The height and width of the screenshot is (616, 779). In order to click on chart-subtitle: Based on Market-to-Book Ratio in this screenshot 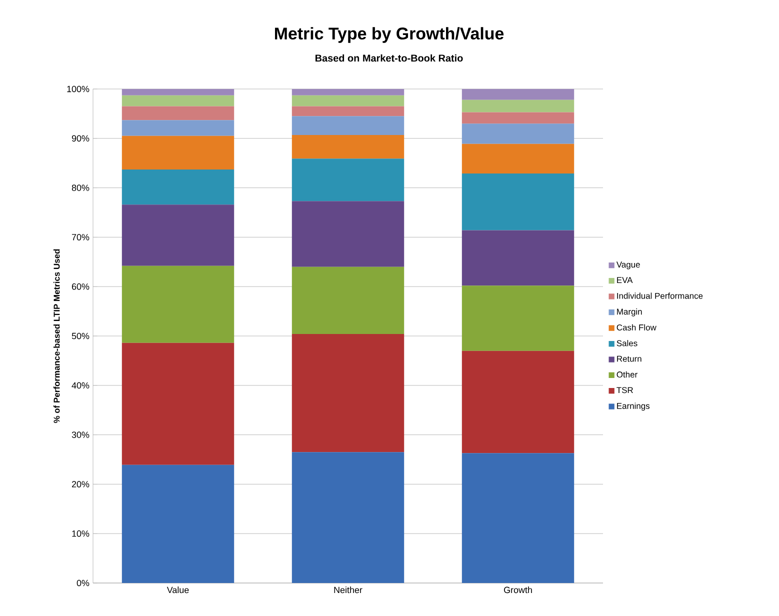, I will do `click(389, 58)`.